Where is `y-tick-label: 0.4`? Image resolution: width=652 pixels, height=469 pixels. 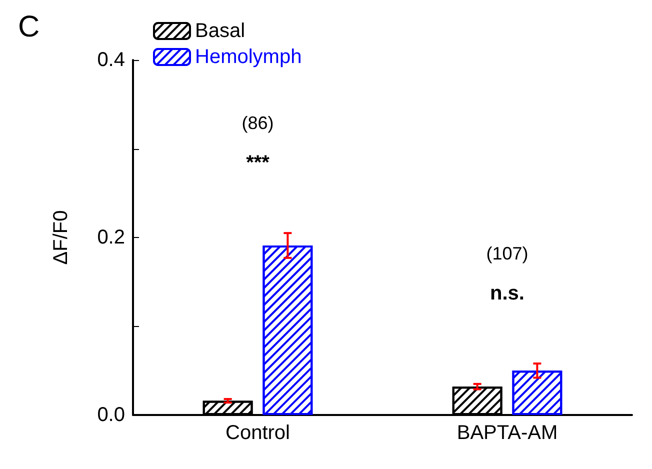 y-tick-label: 0.4 is located at coordinates (111, 60).